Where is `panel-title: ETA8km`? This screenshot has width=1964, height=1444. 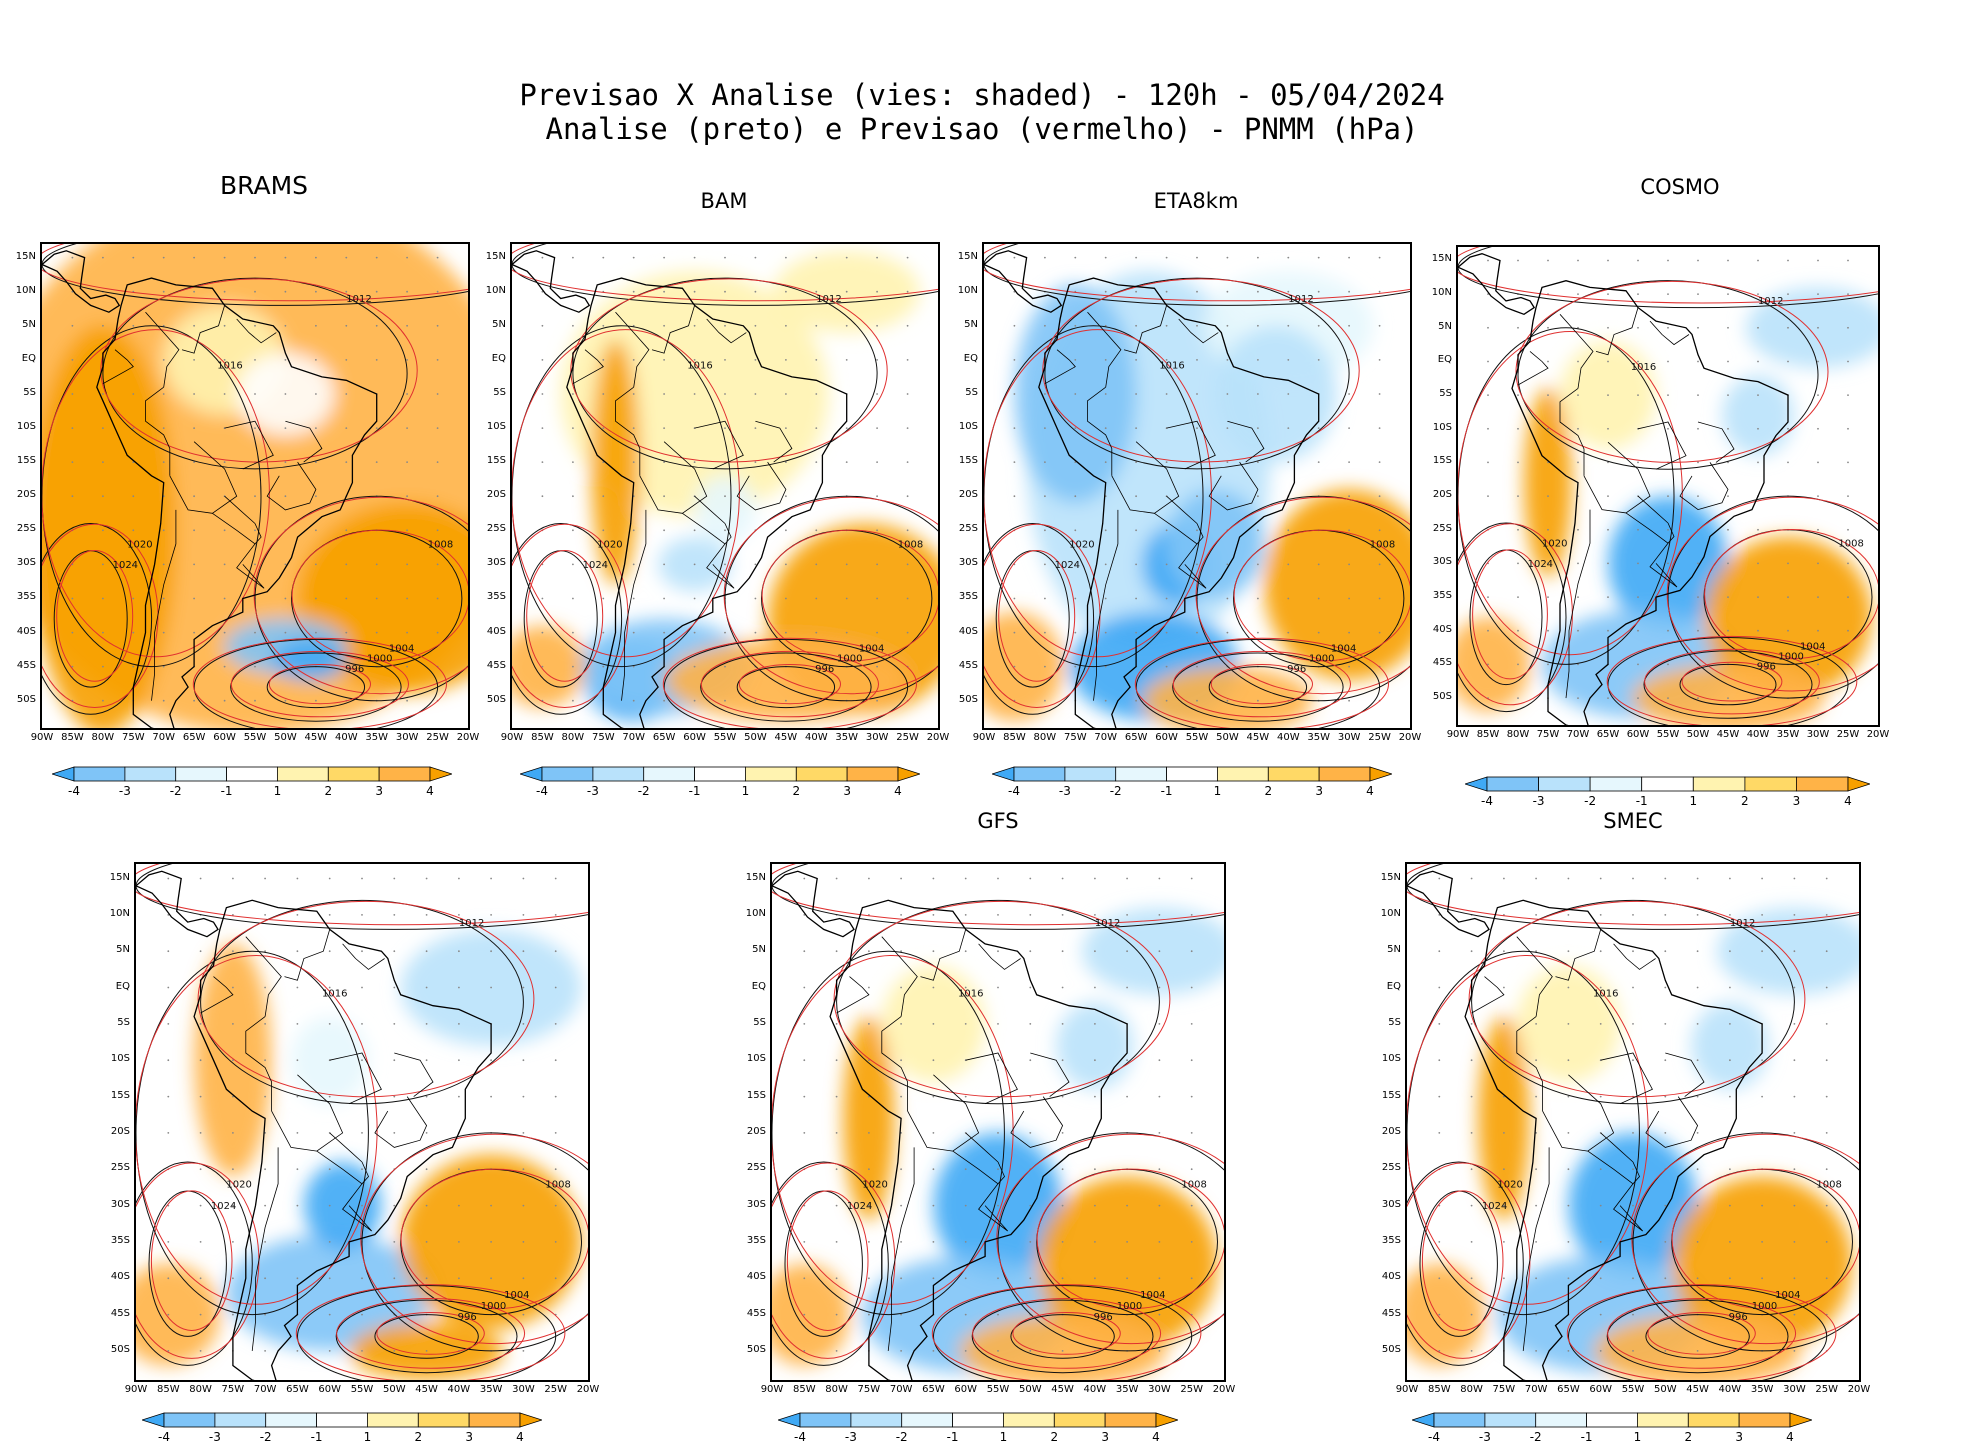 panel-title: ETA8km is located at coordinates (1196, 201).